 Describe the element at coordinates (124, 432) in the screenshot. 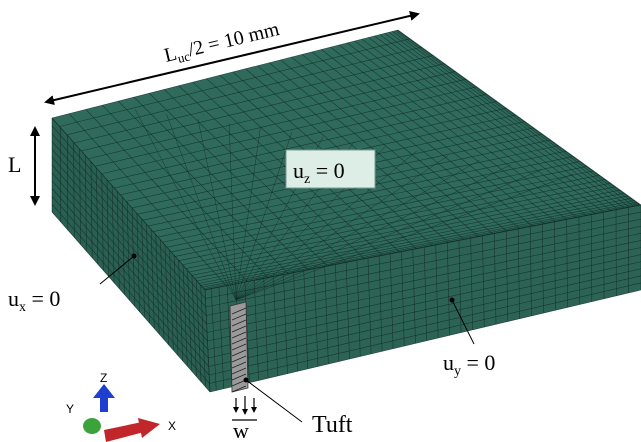

I see `x-axis-arrow` at that location.